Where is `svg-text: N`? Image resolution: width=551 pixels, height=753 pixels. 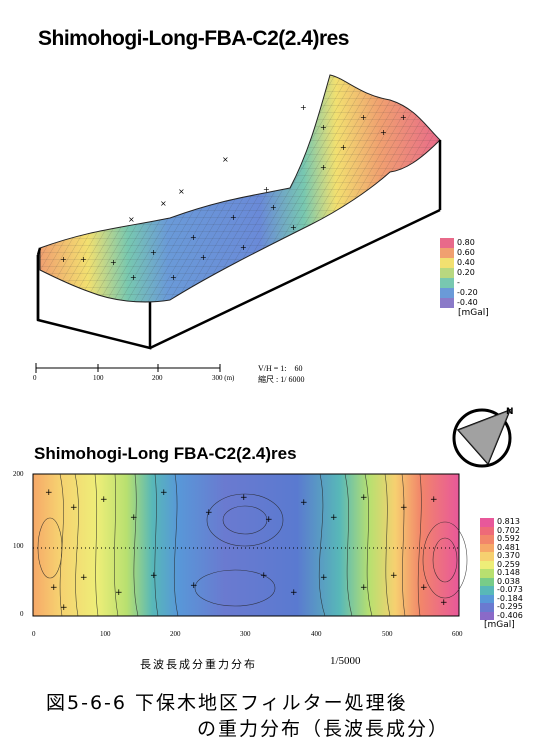
svg-text: N is located at coordinates (510, 412).